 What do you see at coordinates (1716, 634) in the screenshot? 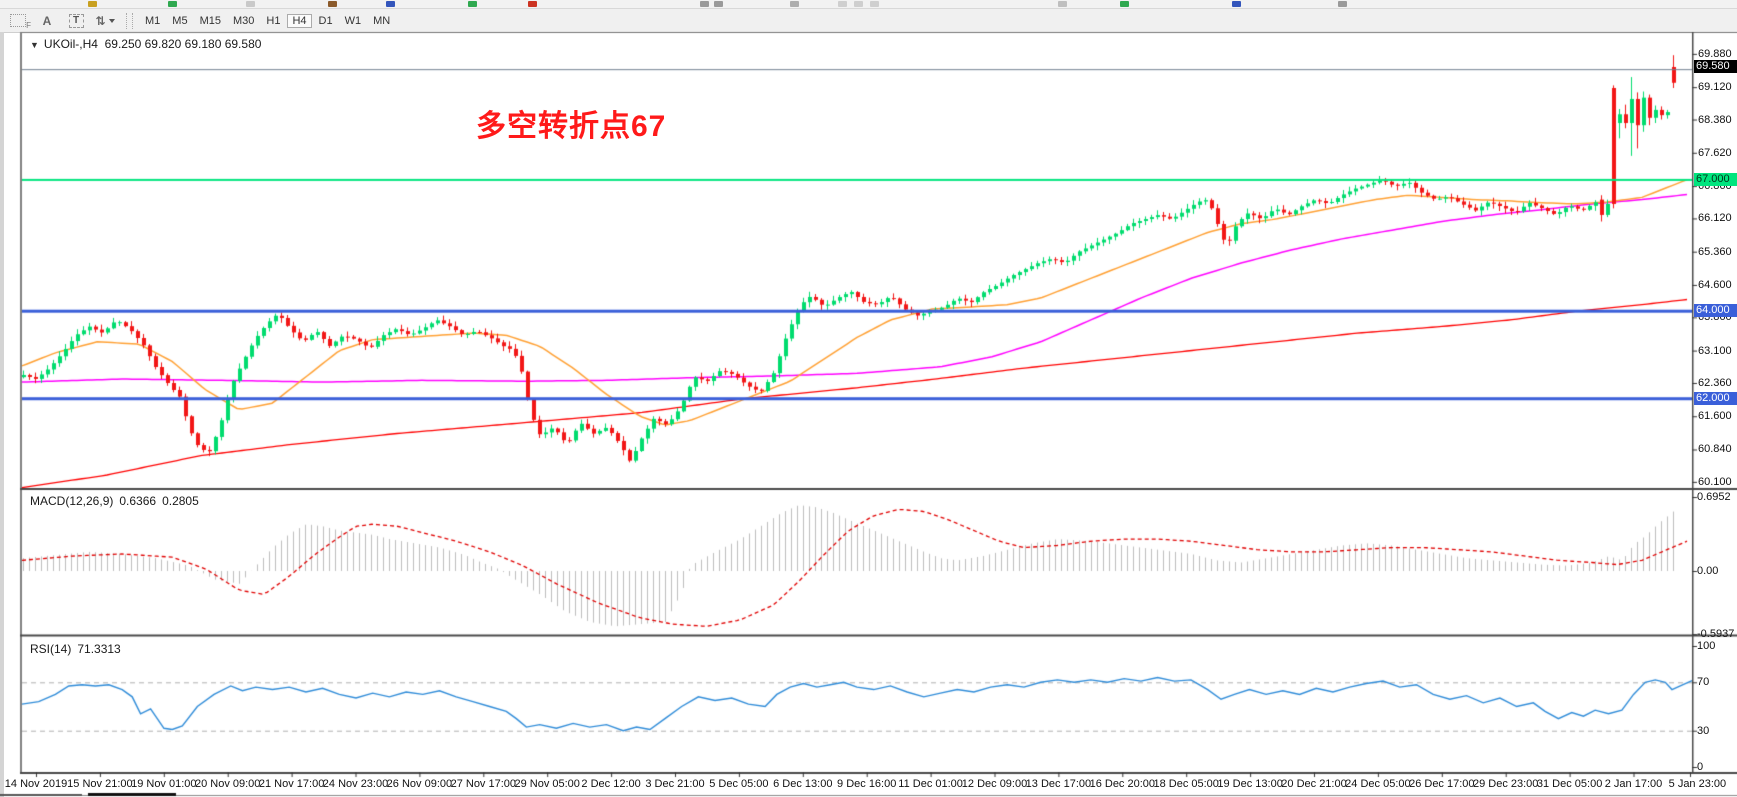
I see `macd-axis-label: -0.5937` at bounding box center [1716, 634].